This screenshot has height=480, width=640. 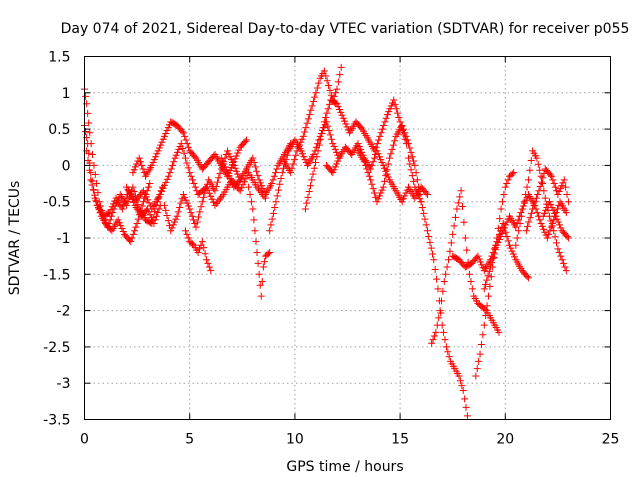 I want to click on series-sat-k, so click(x=312, y=120).